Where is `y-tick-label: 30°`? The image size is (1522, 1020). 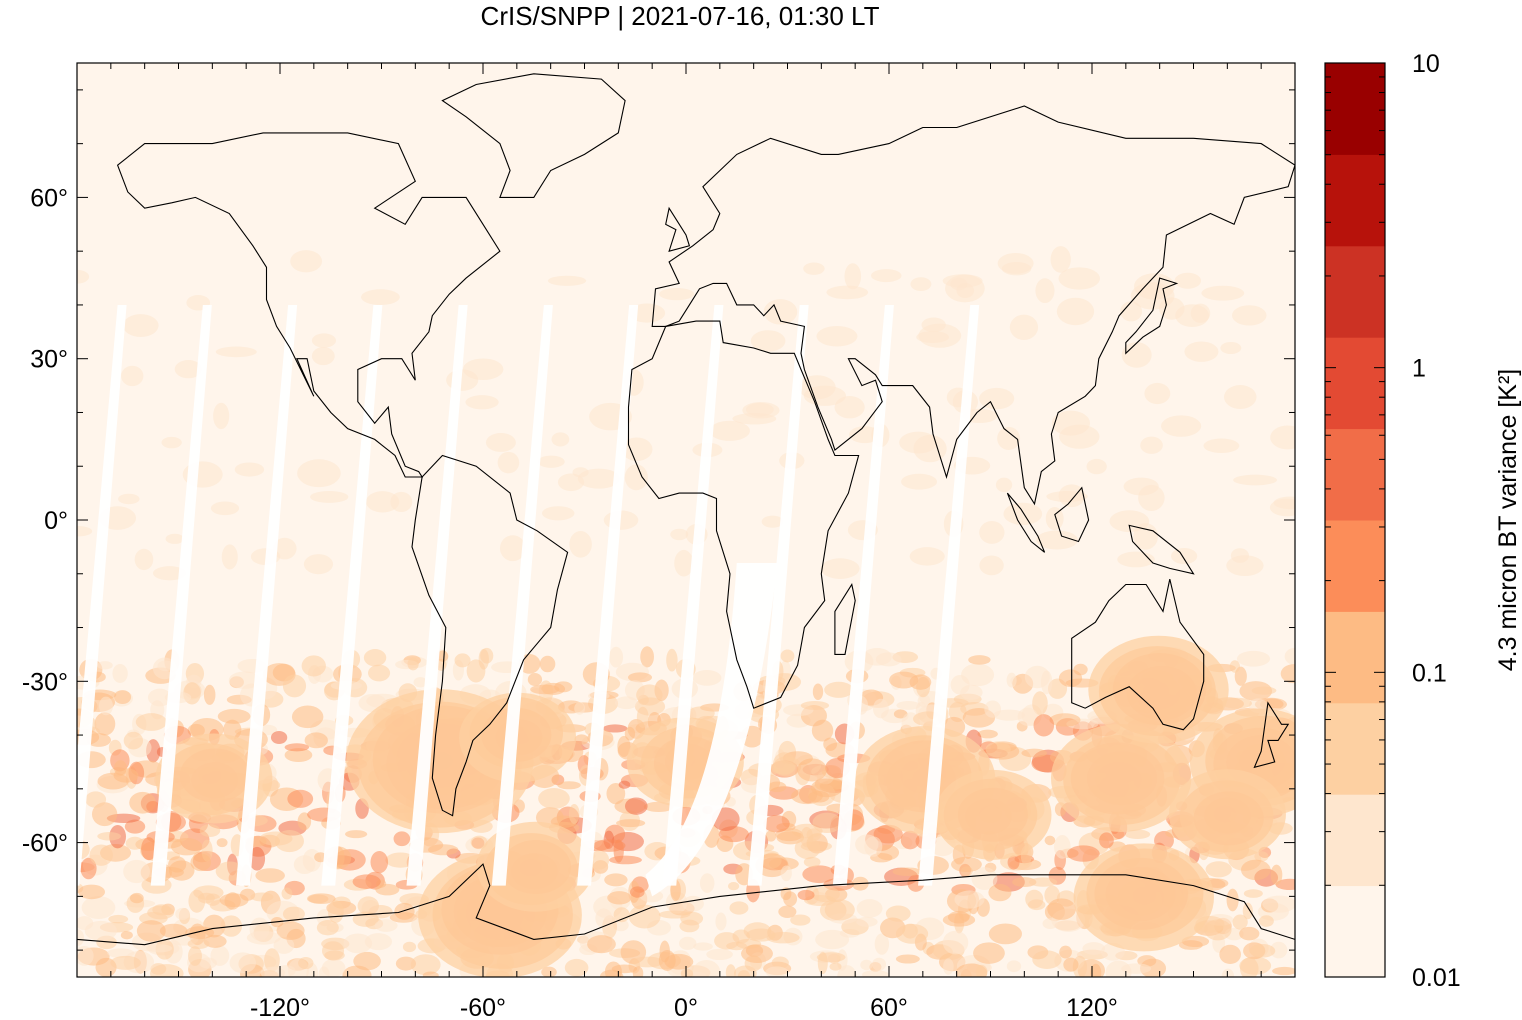
y-tick-label: 30° is located at coordinates (49, 360).